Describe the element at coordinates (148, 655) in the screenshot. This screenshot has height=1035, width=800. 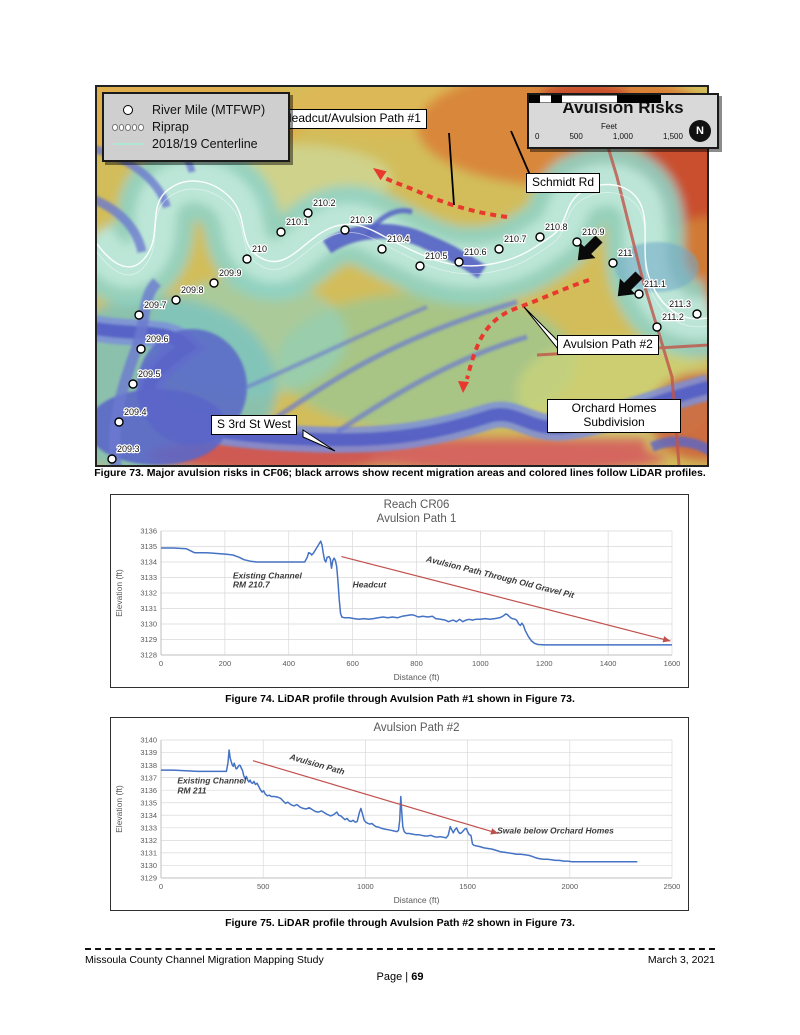
I see `y-tick-label: 3128` at that location.